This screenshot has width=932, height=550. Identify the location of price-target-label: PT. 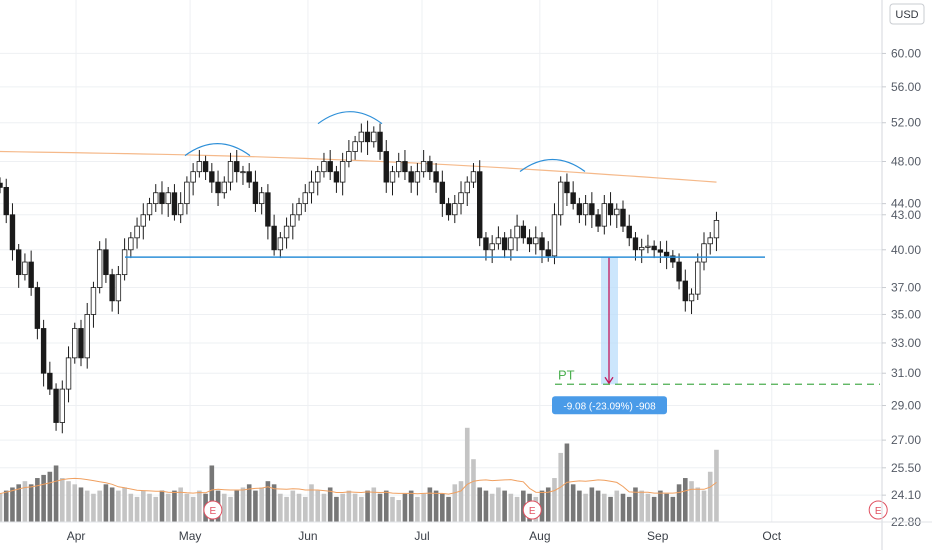
(566, 374).